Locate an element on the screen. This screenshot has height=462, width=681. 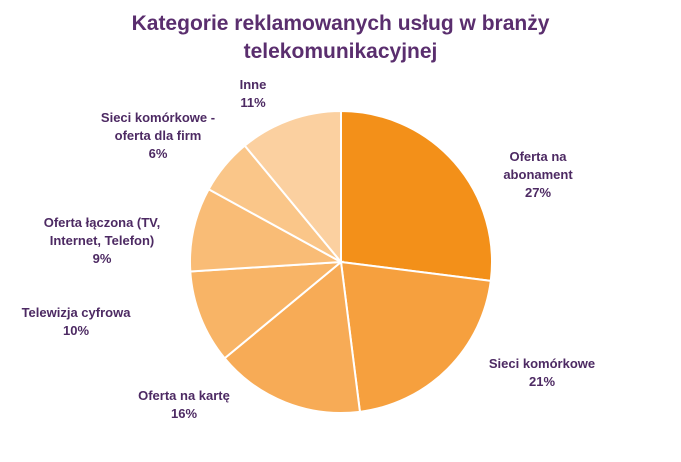
pie-slice-inne is located at coordinates (292, 187).